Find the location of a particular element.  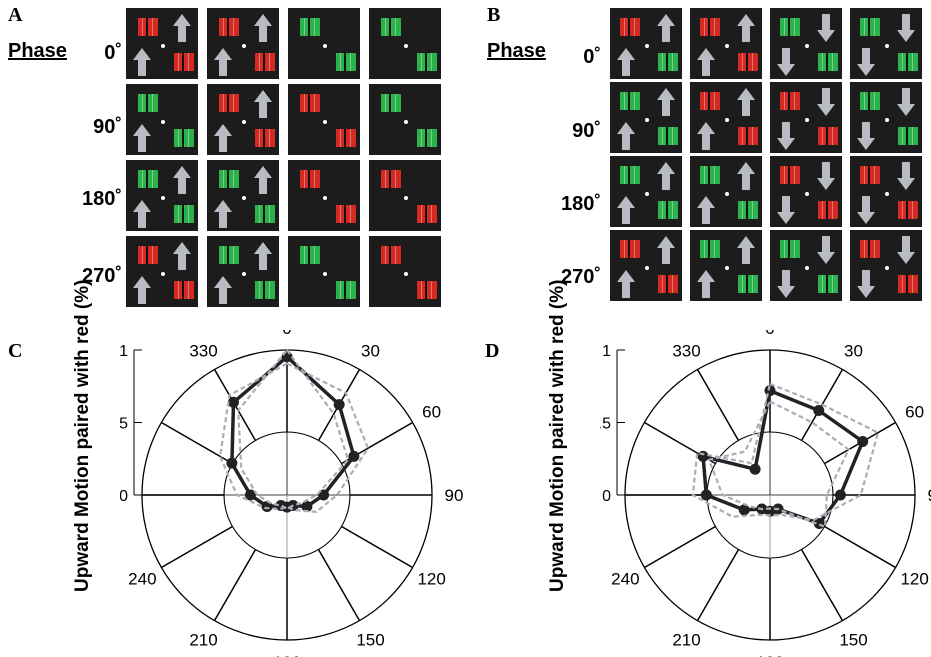

individual-series-line is located at coordinates (294, 438).